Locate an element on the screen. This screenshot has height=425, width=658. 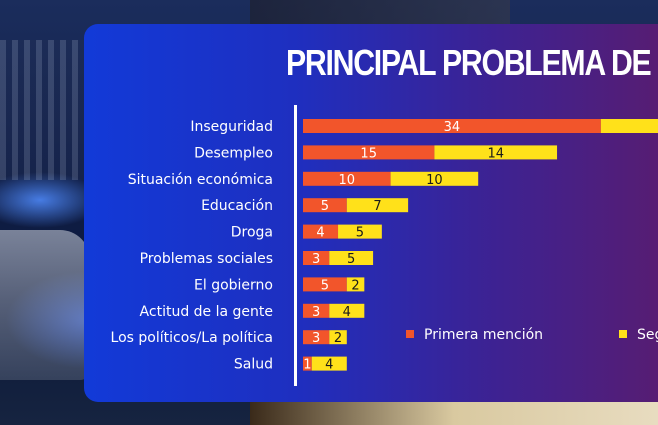
legend-segunda-label: Seg is located at coordinates (647, 335).